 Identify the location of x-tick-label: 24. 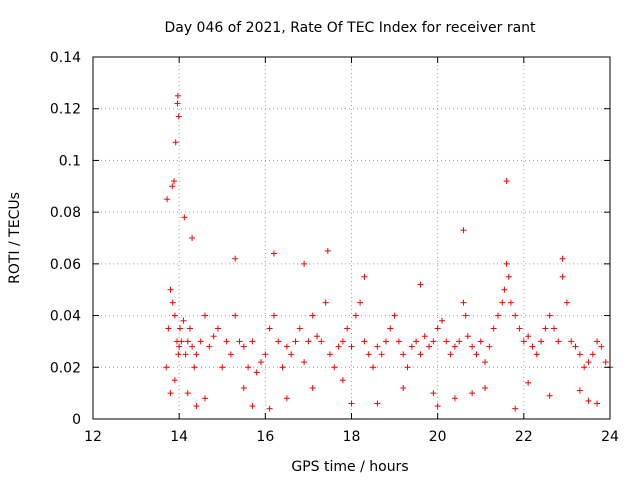
(610, 437).